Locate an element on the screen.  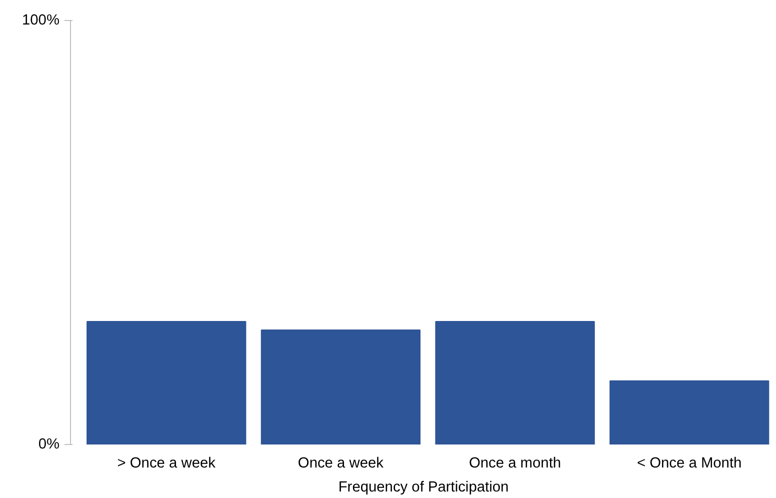
x-tick-label: < Once a Month is located at coordinates (689, 464).